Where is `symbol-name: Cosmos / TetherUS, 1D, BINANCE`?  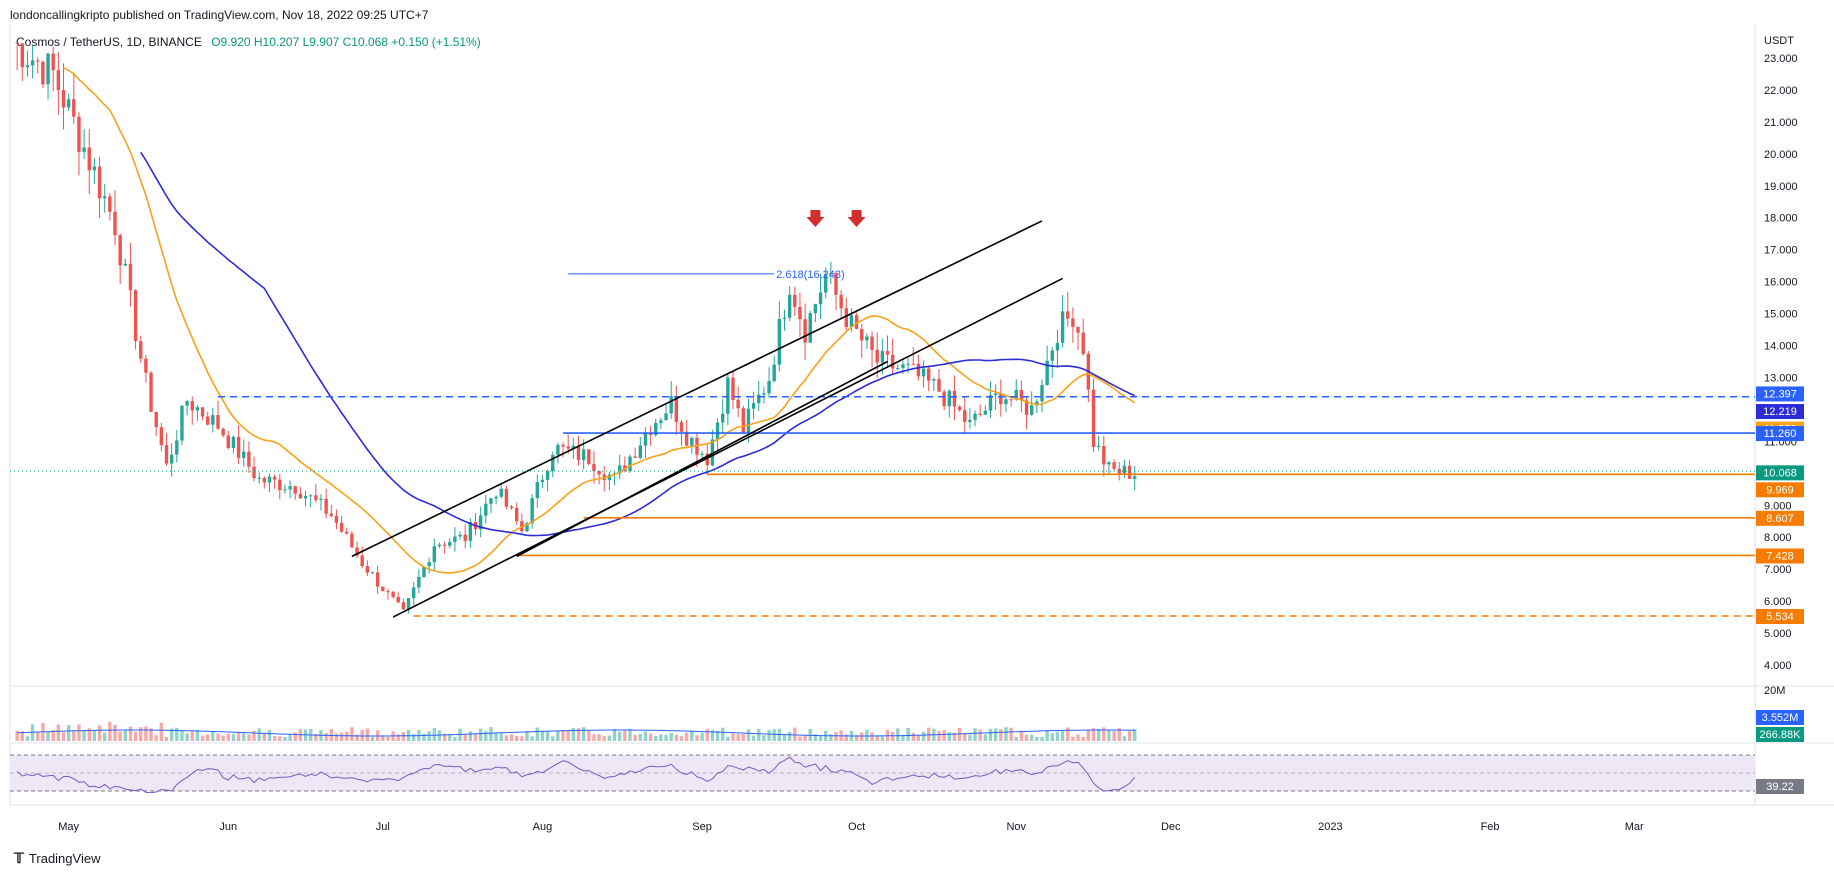 symbol-name: Cosmos / TetherUS, 1D, BINANCE is located at coordinates (109, 42).